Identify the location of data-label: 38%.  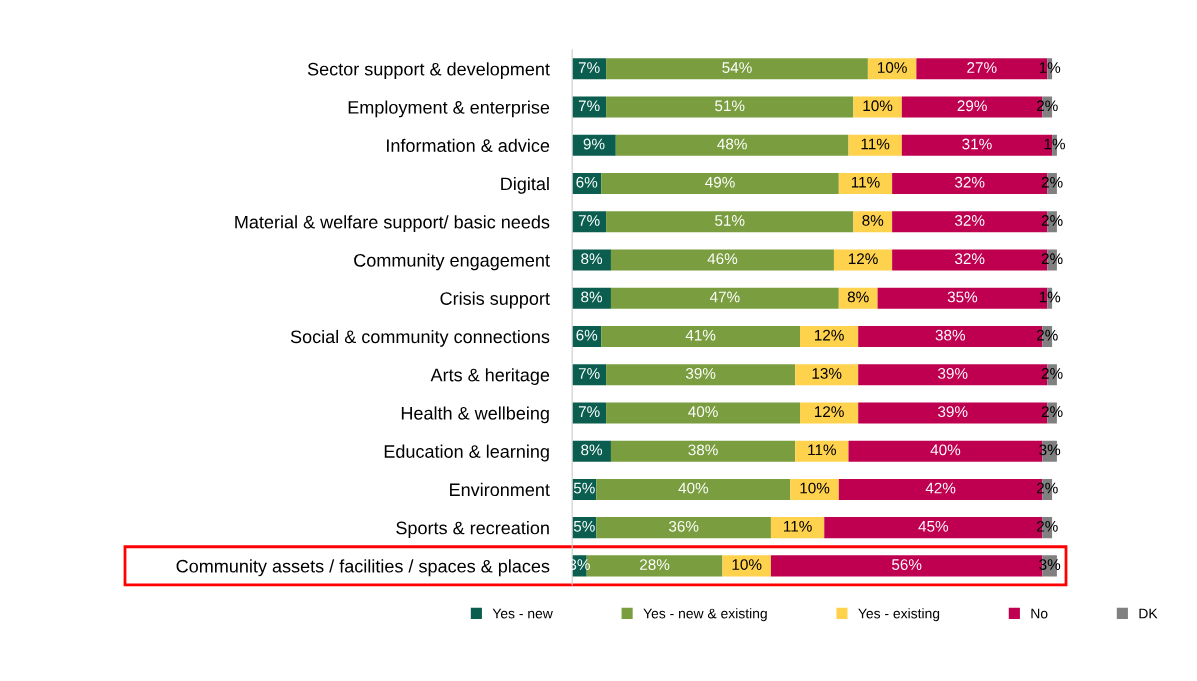
(703, 450).